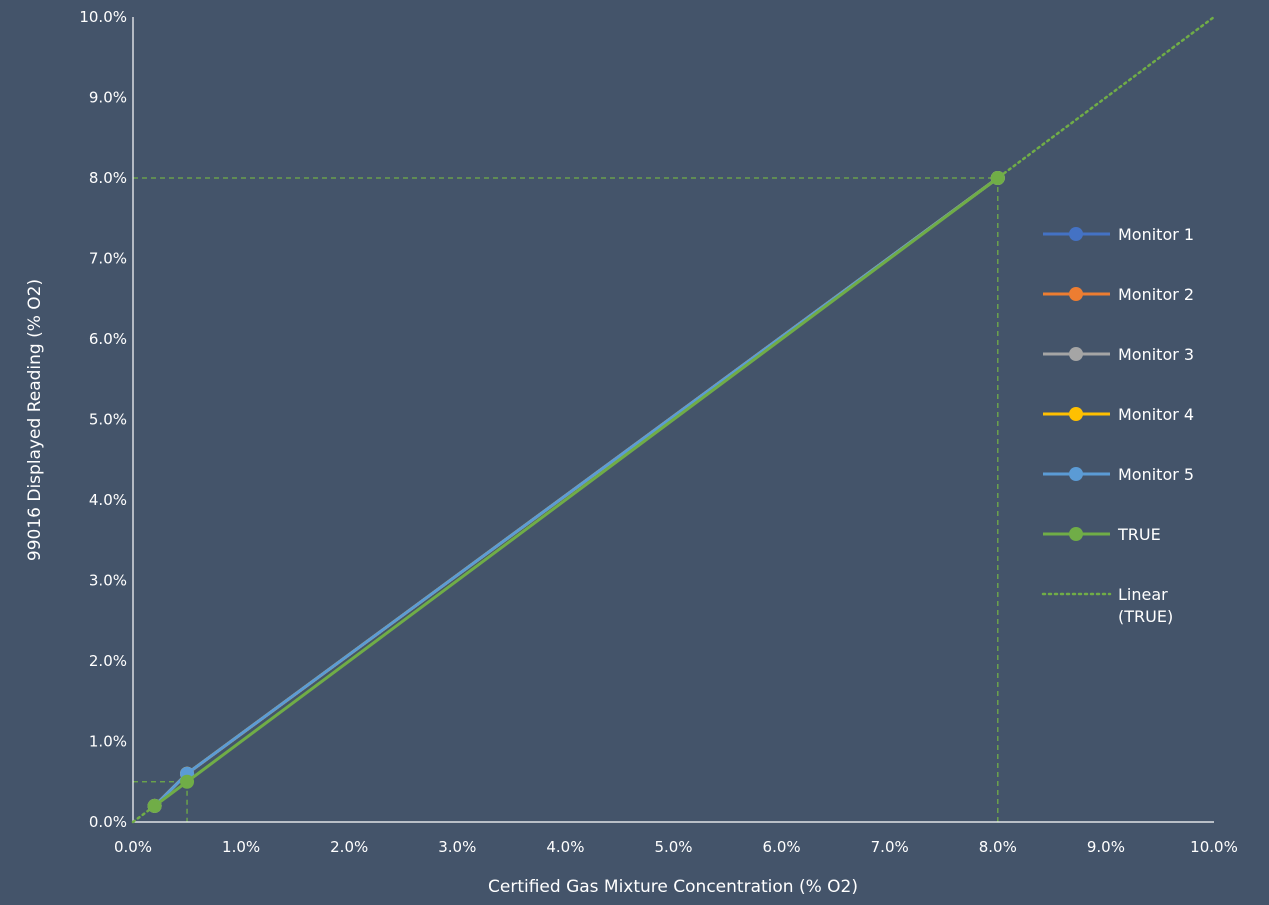  What do you see at coordinates (1139, 534) in the screenshot?
I see `legend-label-5: TRUE` at bounding box center [1139, 534].